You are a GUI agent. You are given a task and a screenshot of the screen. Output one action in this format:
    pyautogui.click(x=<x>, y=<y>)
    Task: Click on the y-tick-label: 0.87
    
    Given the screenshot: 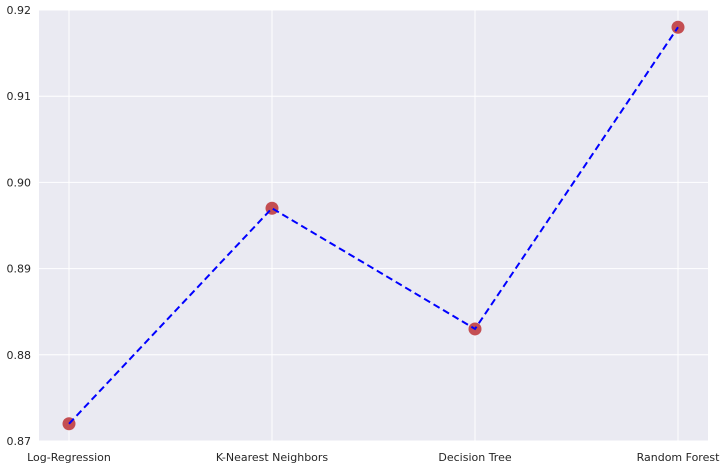 What is the action you would take?
    pyautogui.click(x=19, y=441)
    